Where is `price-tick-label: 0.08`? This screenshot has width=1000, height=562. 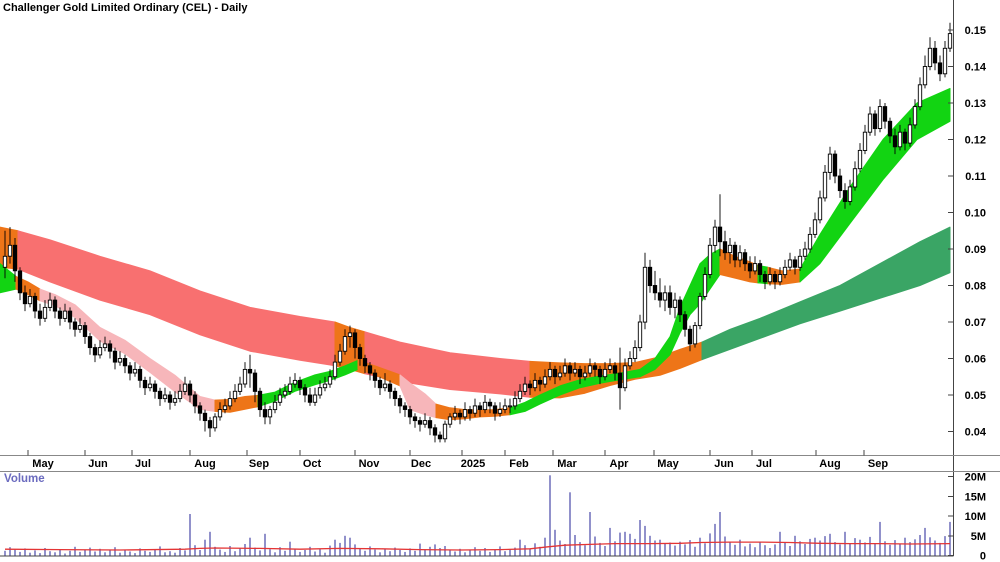 price-tick-label: 0.08 is located at coordinates (975, 287).